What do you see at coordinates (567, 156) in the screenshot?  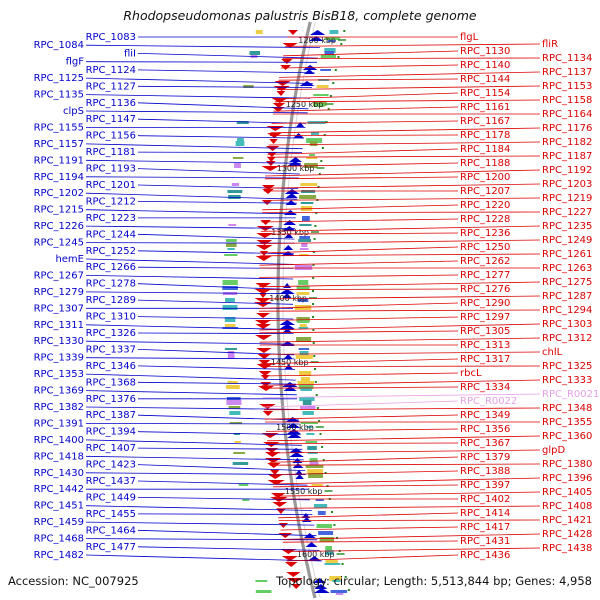 I see `gene-label: RPC_1187` at bounding box center [567, 156].